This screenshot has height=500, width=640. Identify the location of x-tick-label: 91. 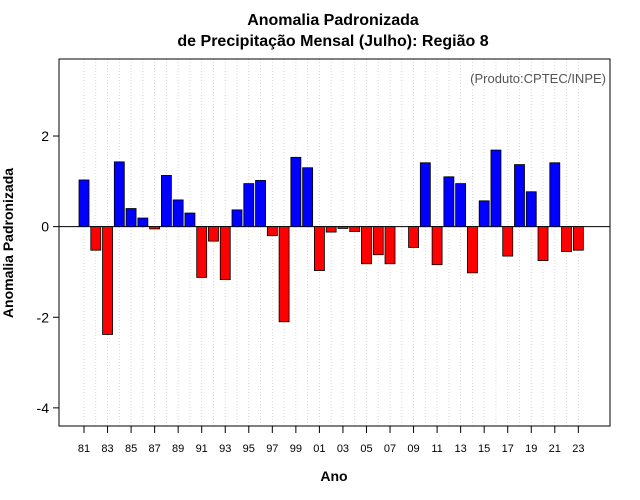
(202, 449).